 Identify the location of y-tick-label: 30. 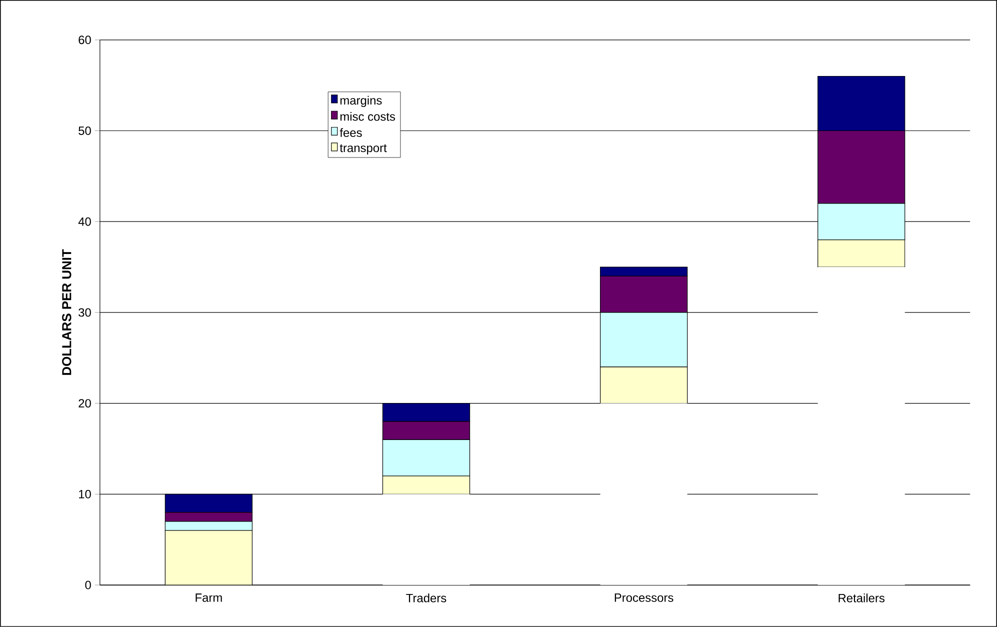
(84, 312).